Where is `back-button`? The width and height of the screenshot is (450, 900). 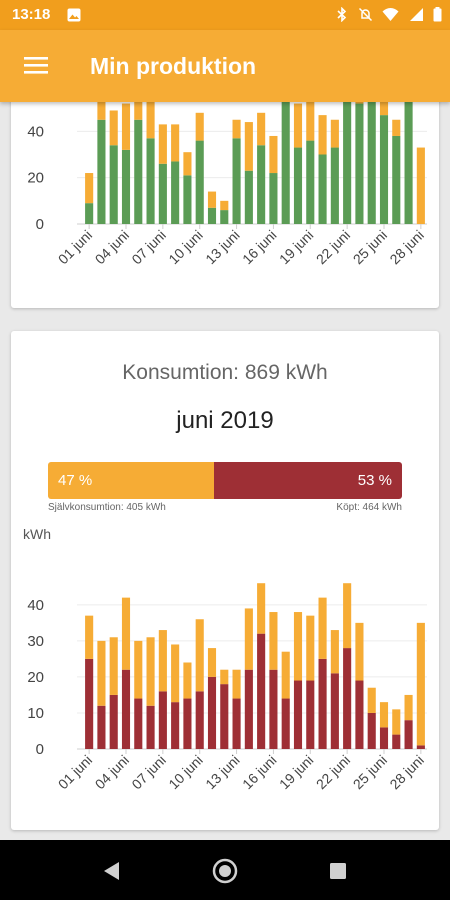
back-button is located at coordinates (112, 871).